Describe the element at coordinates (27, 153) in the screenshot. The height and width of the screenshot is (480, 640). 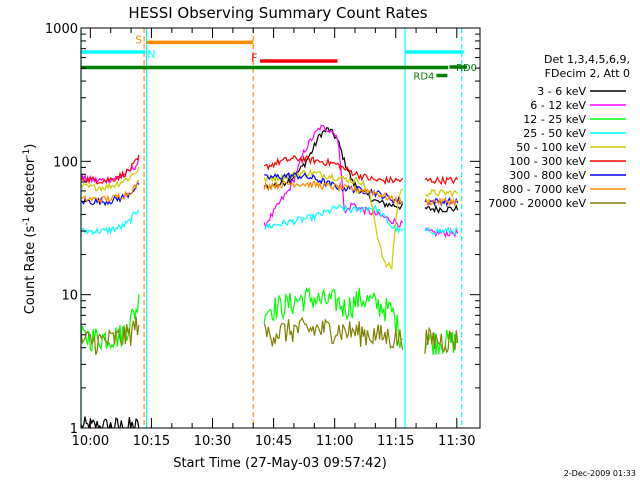
I see `y-label-sup2: -1` at that location.